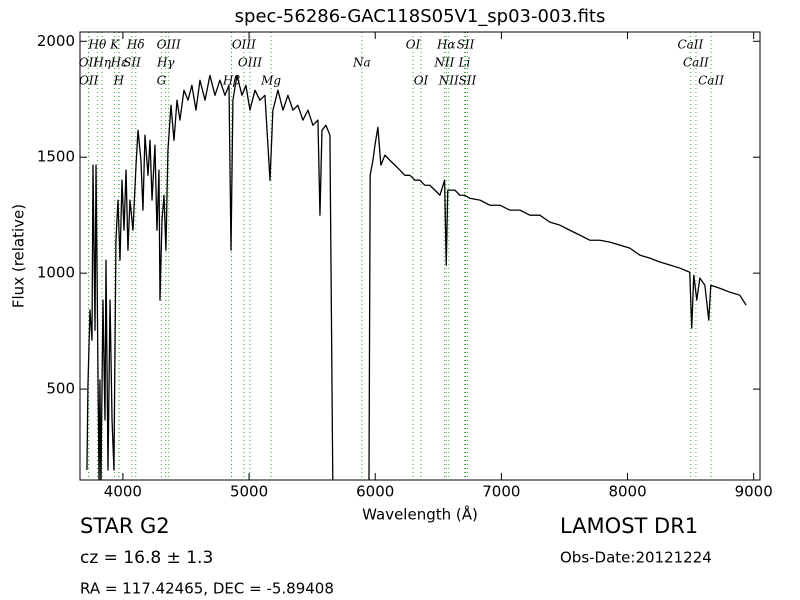 This screenshot has height=600, width=800. I want to click on spectral-line-label: H, so click(119, 81).